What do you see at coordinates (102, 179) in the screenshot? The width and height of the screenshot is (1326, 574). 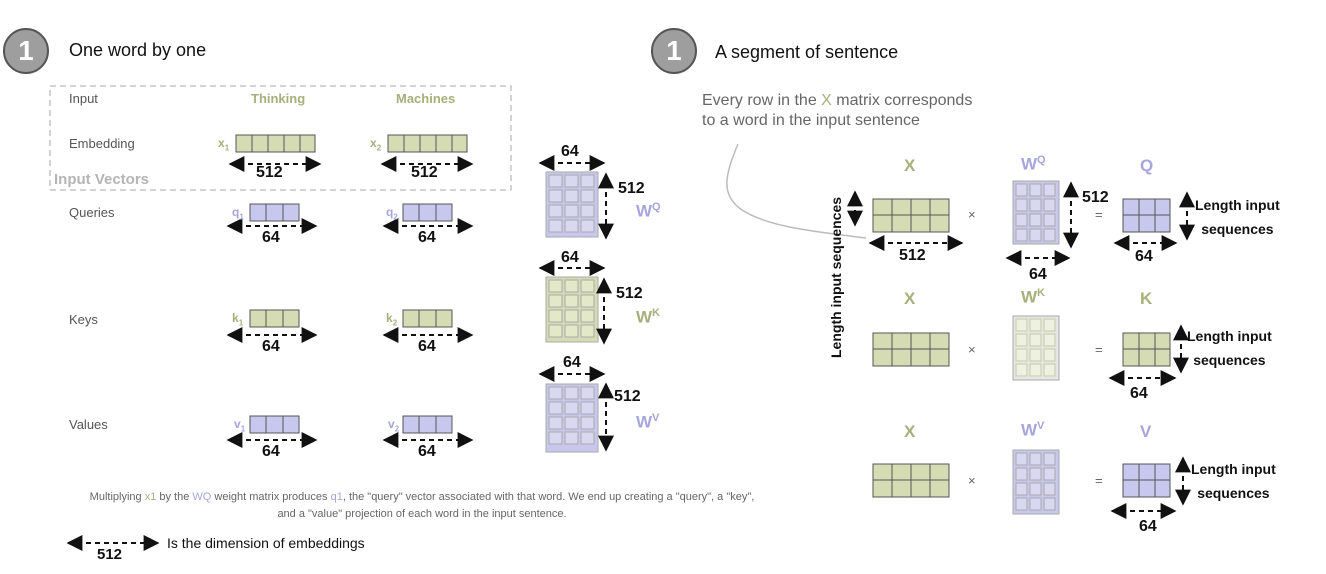 I see `input-vectors-label: Input Vectors` at bounding box center [102, 179].